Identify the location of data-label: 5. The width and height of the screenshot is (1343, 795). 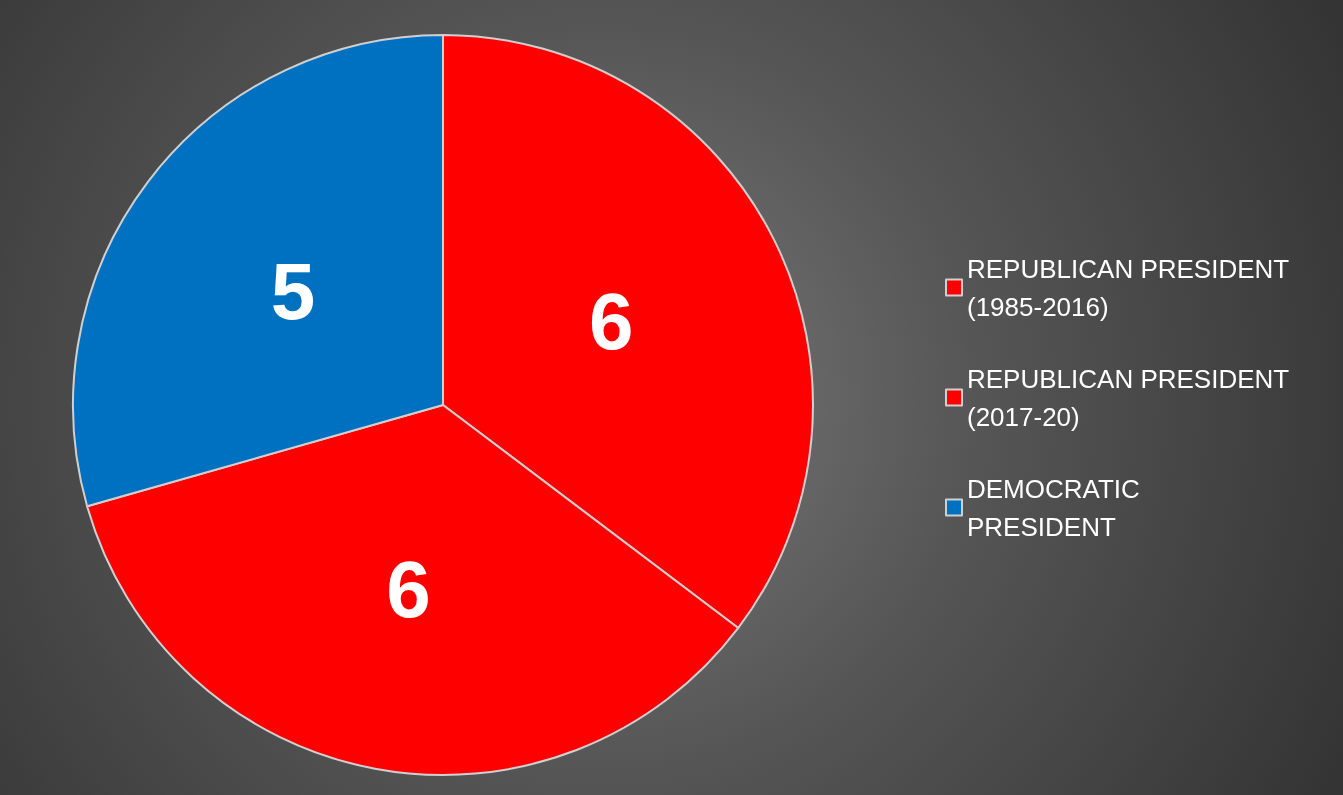
(293, 292).